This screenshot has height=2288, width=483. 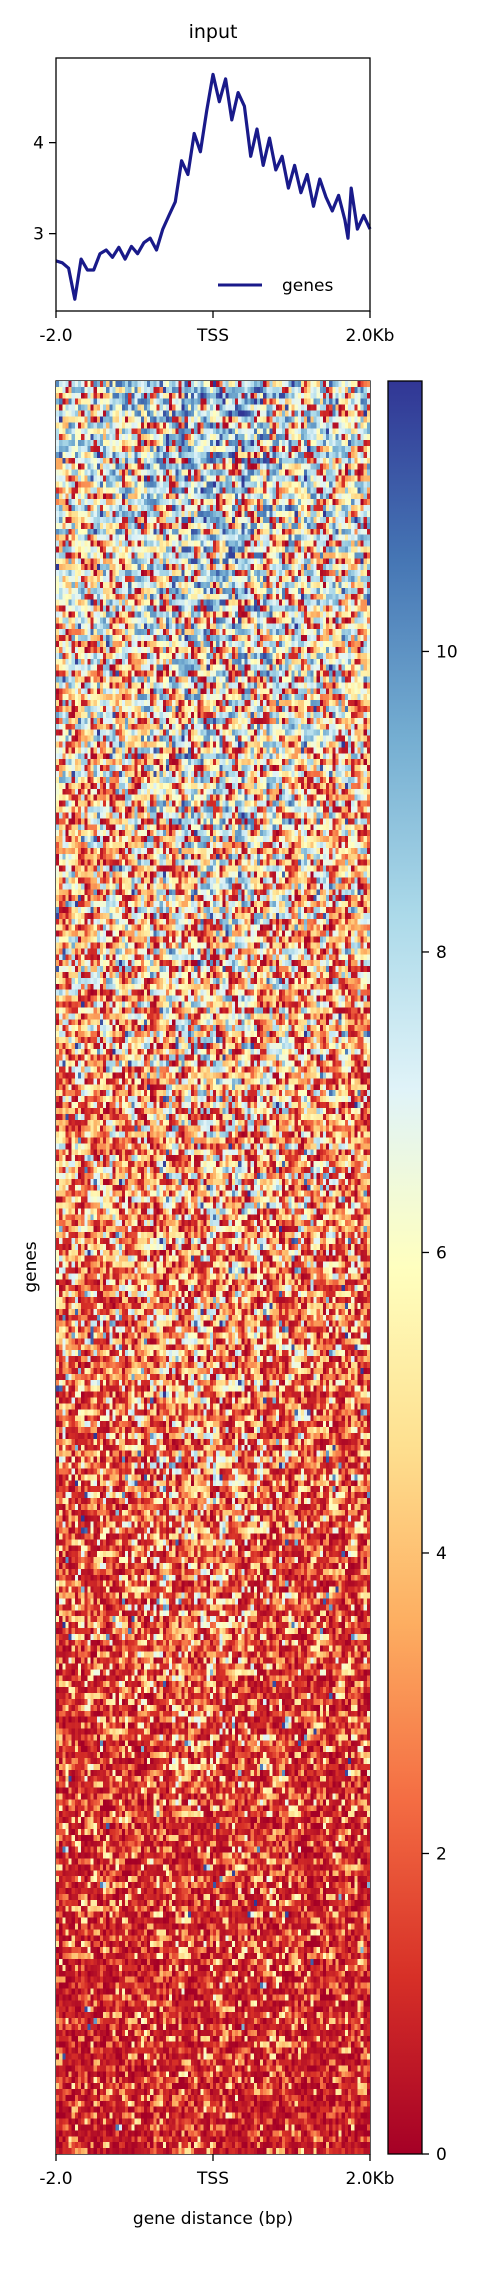 What do you see at coordinates (55, 336) in the screenshot?
I see `profile-x-tick-label: -2.0` at bounding box center [55, 336].